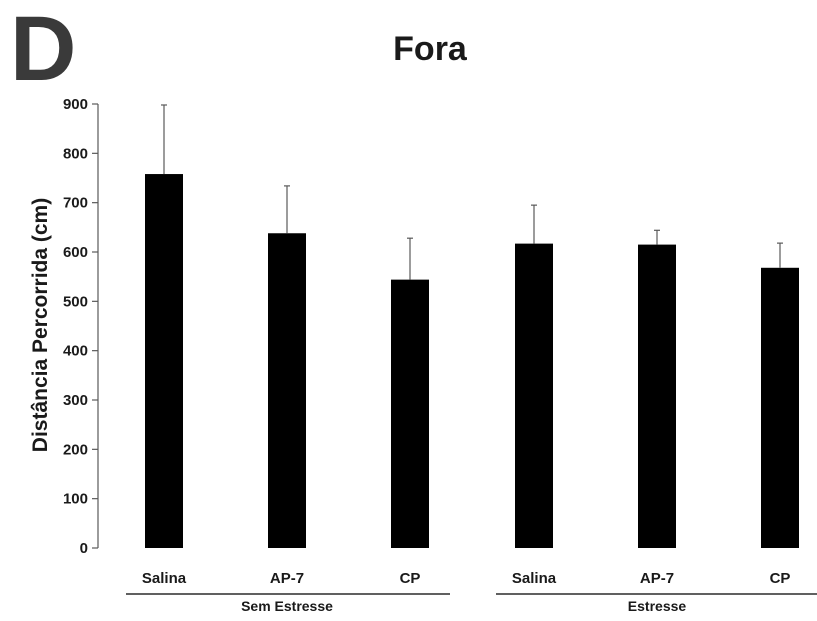  What do you see at coordinates (75, 301) in the screenshot?
I see `y-tick-label: 500` at bounding box center [75, 301].